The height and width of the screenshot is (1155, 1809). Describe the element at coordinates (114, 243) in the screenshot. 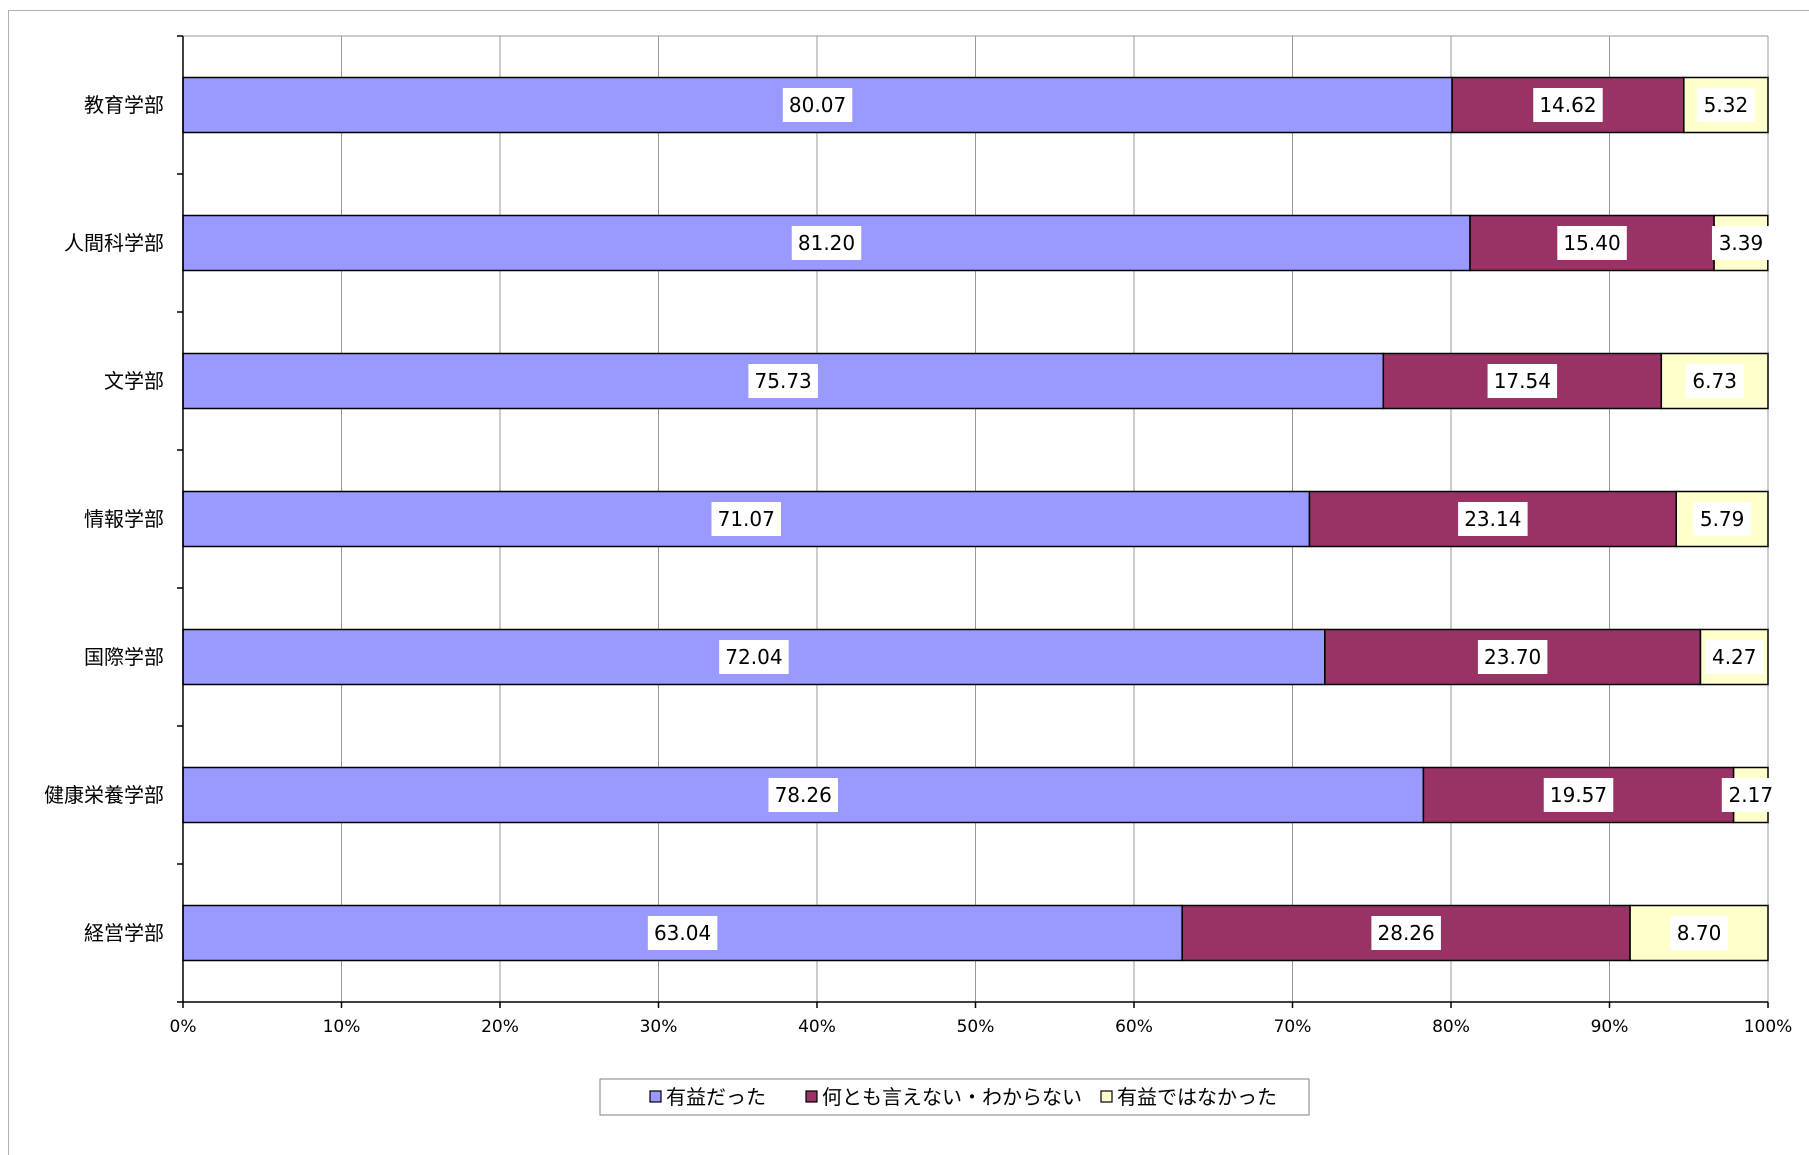

I see `category-label: 人間科学部` at that location.